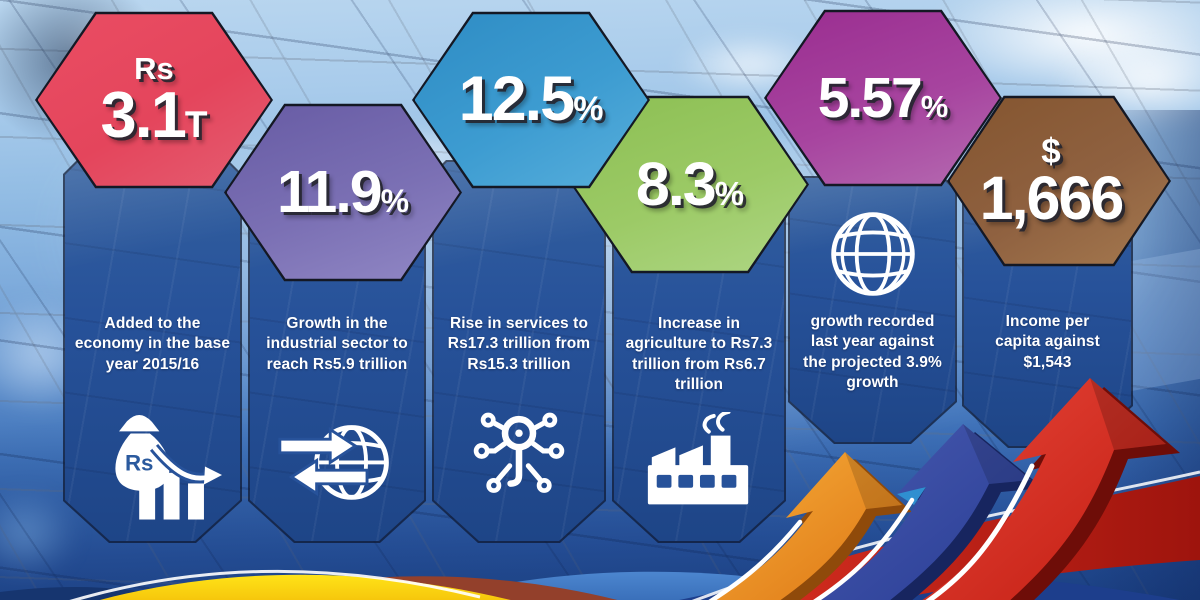 The width and height of the screenshot is (1200, 600). Describe the element at coordinates (699, 461) in the screenshot. I see `factory-icon` at that location.